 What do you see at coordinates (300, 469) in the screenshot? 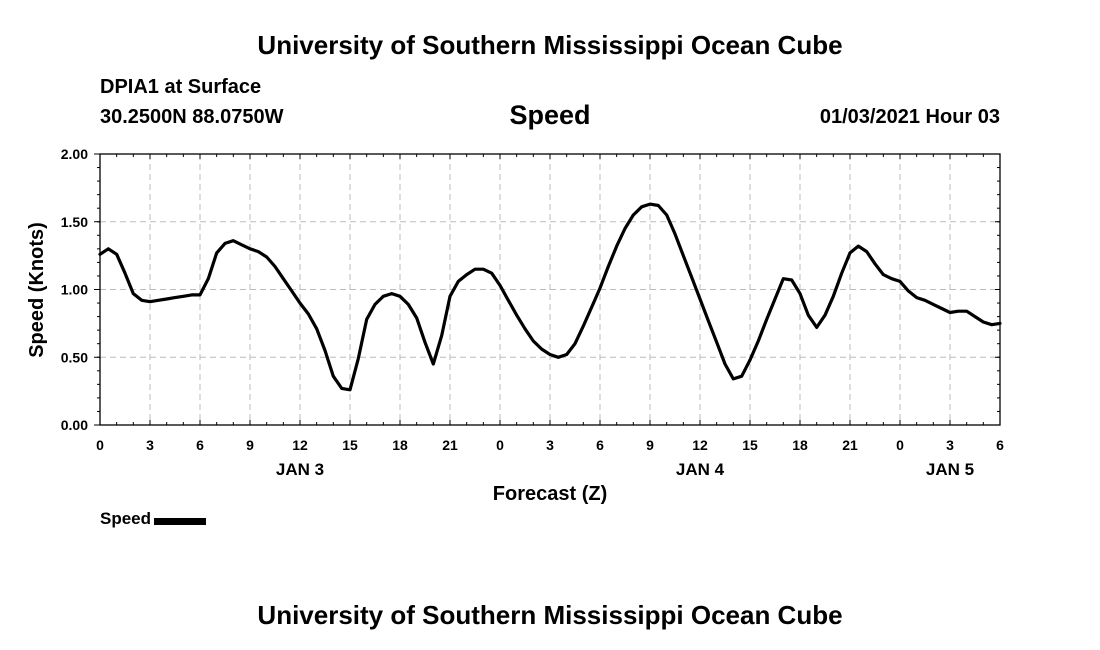
I see `date-label: JAN 3` at bounding box center [300, 469].